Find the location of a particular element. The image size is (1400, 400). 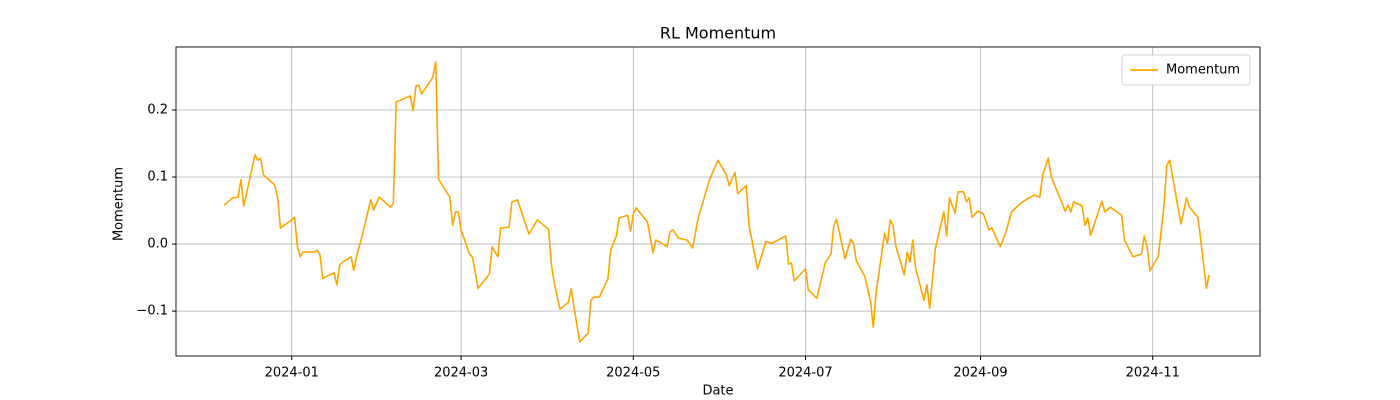

x-tick-label: 2024-09 is located at coordinates (980, 373).